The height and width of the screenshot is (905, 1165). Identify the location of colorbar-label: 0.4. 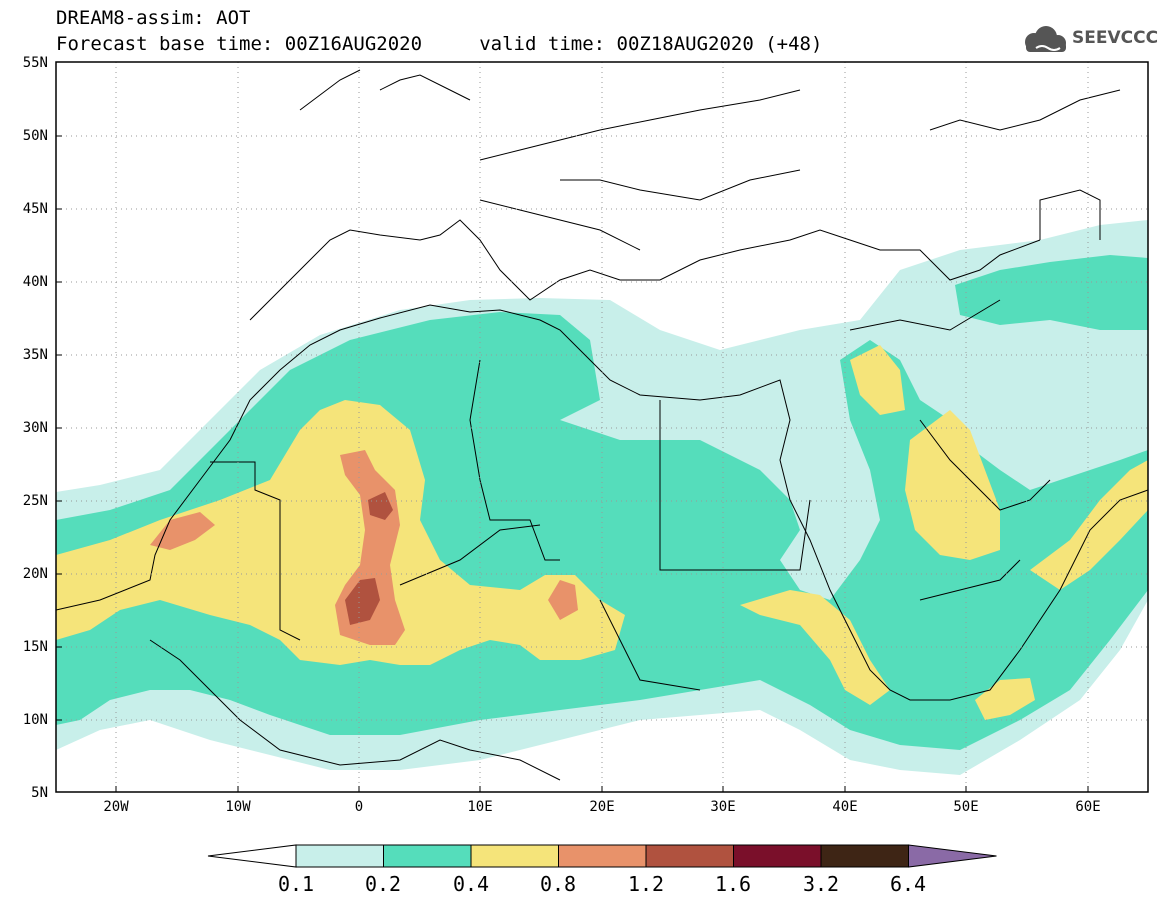
(471, 884).